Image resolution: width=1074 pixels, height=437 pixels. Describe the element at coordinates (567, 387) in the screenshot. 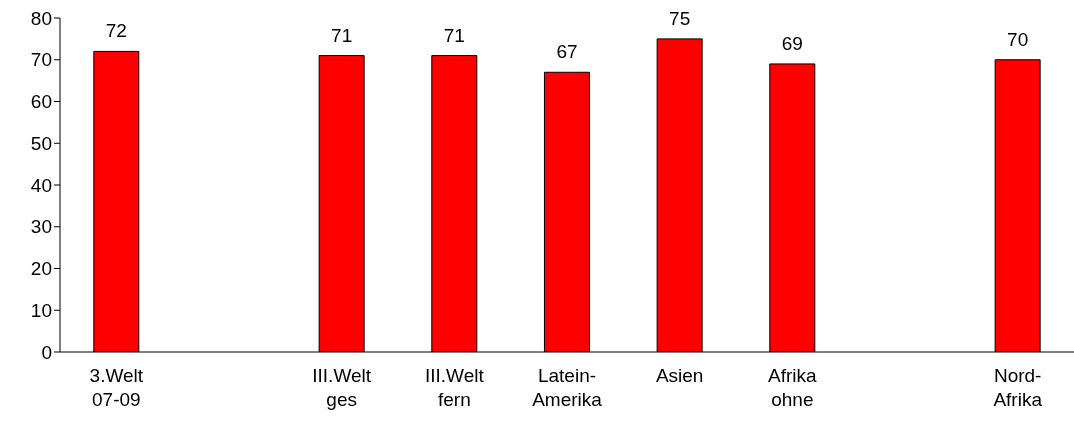

I see `x-tick-label: Latein- Amerika` at that location.